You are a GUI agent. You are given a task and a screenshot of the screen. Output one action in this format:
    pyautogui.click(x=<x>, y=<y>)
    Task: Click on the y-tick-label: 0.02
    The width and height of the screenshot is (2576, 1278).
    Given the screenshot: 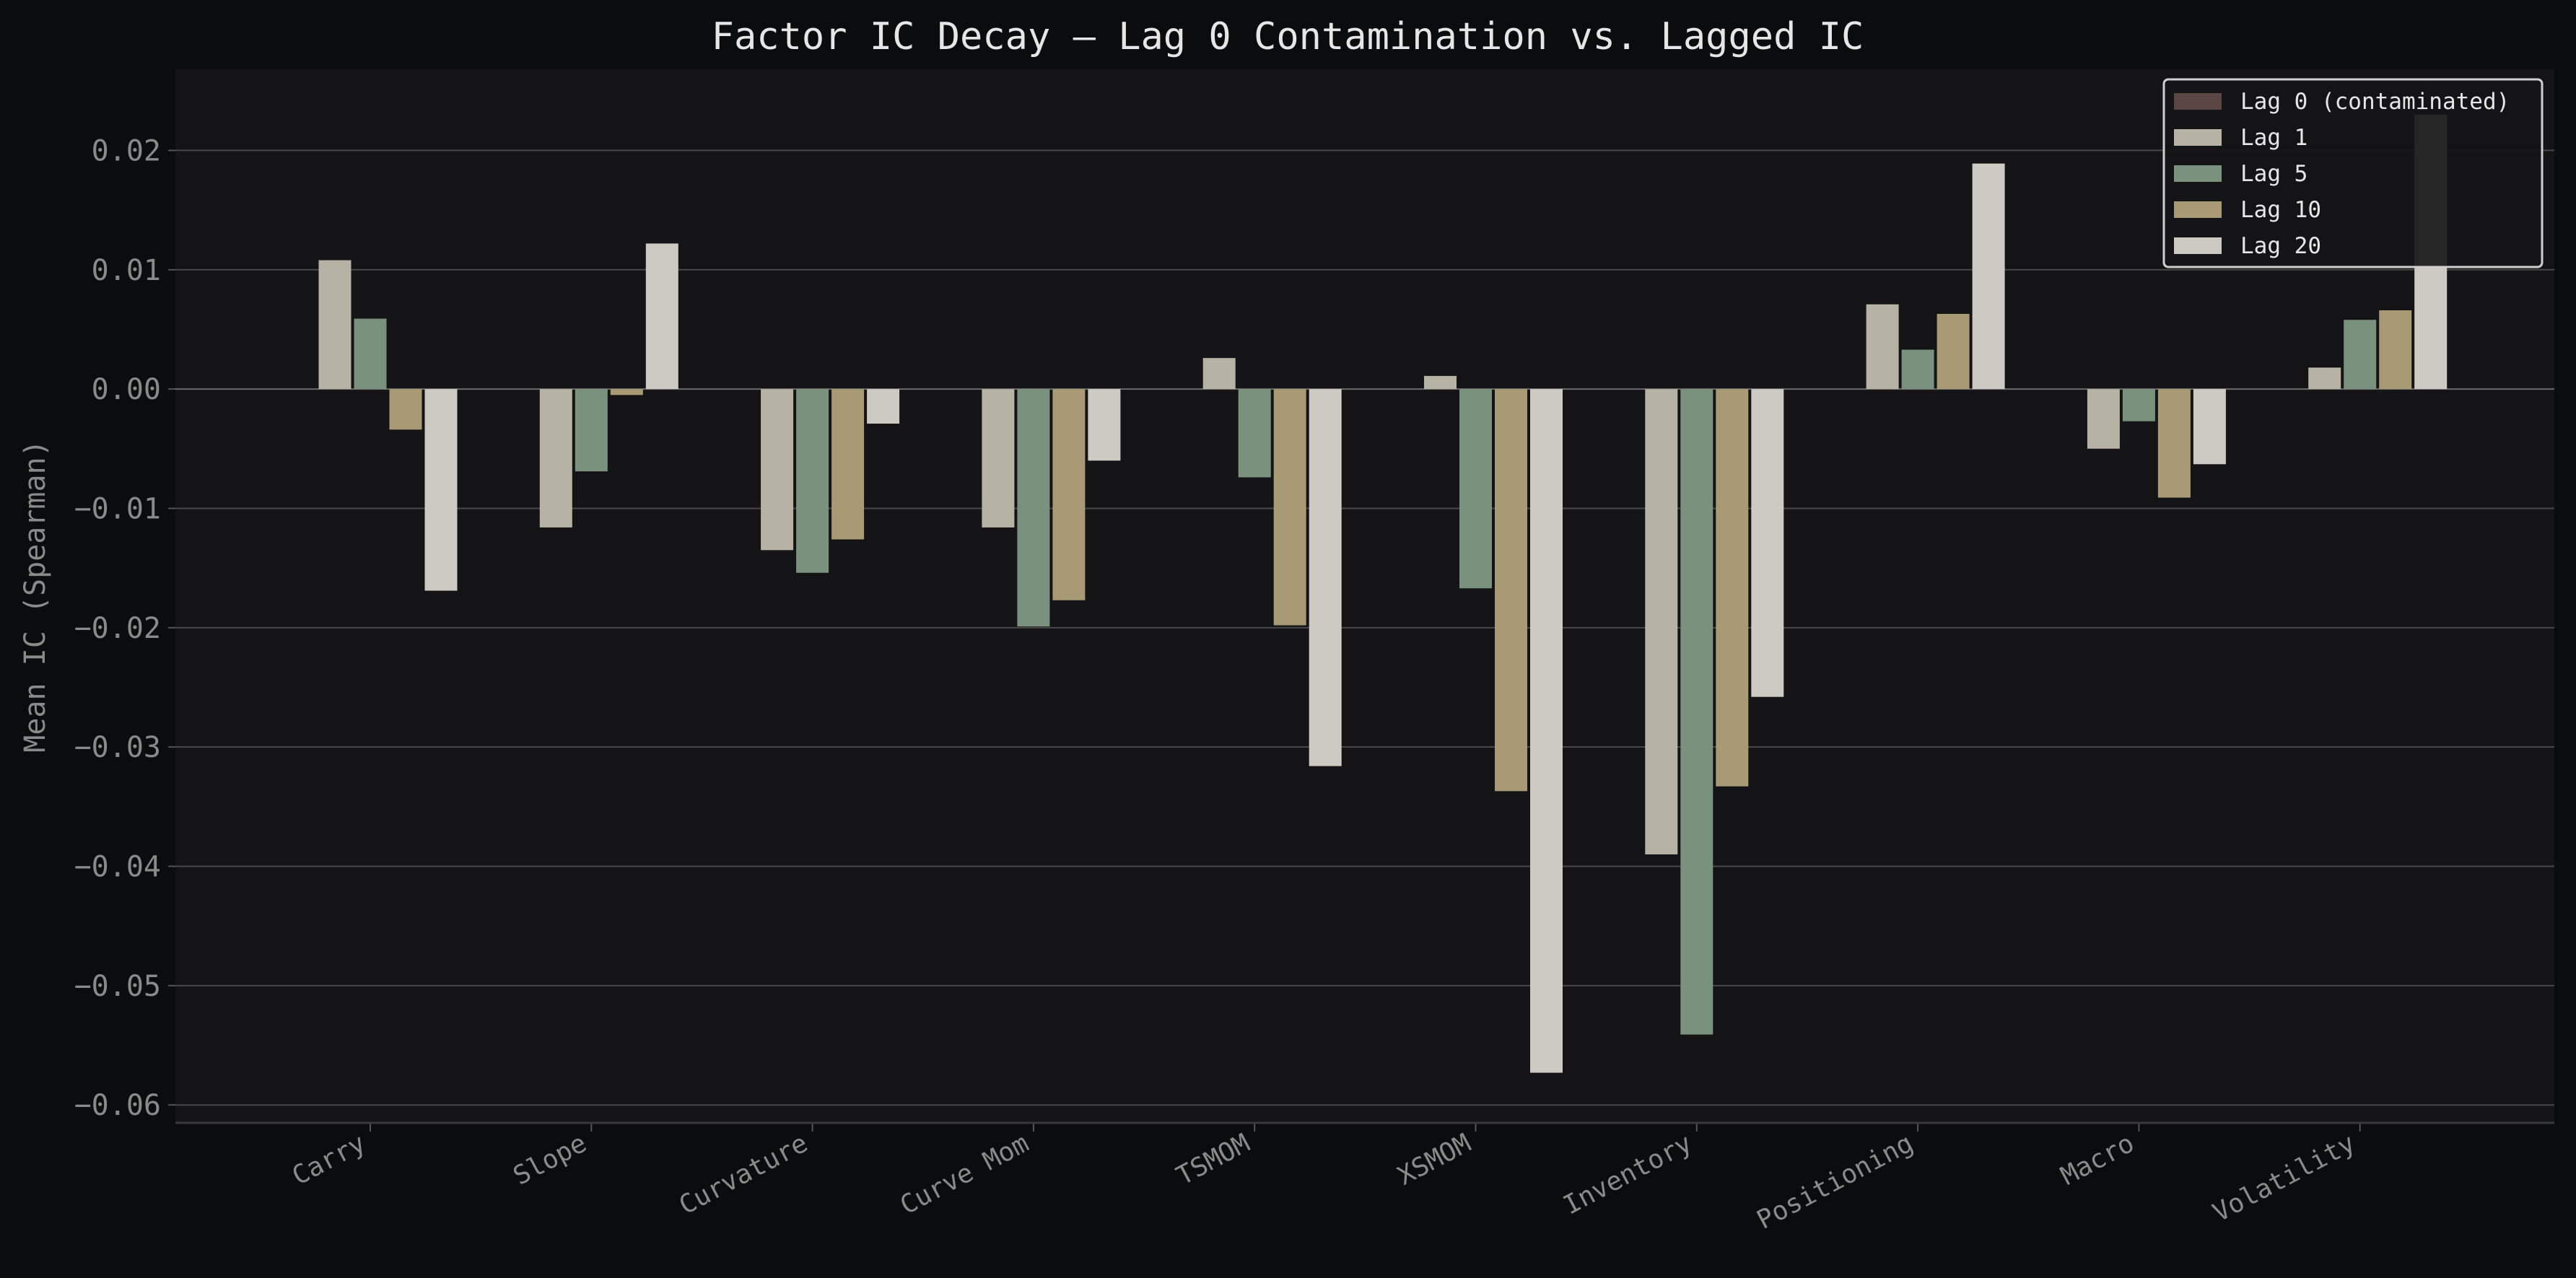 What is the action you would take?
    pyautogui.click(x=126, y=150)
    